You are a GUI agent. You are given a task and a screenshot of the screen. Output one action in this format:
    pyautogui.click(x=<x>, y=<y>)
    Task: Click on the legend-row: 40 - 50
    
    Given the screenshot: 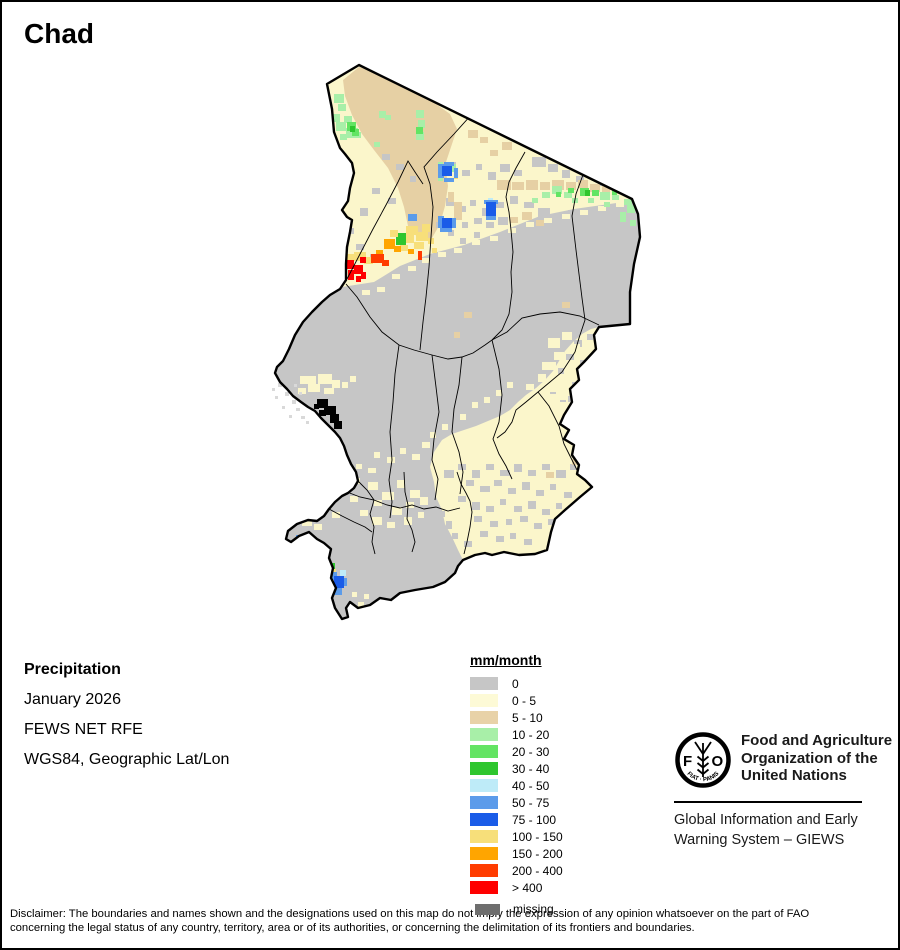 What is the action you would take?
    pyautogui.click(x=516, y=785)
    